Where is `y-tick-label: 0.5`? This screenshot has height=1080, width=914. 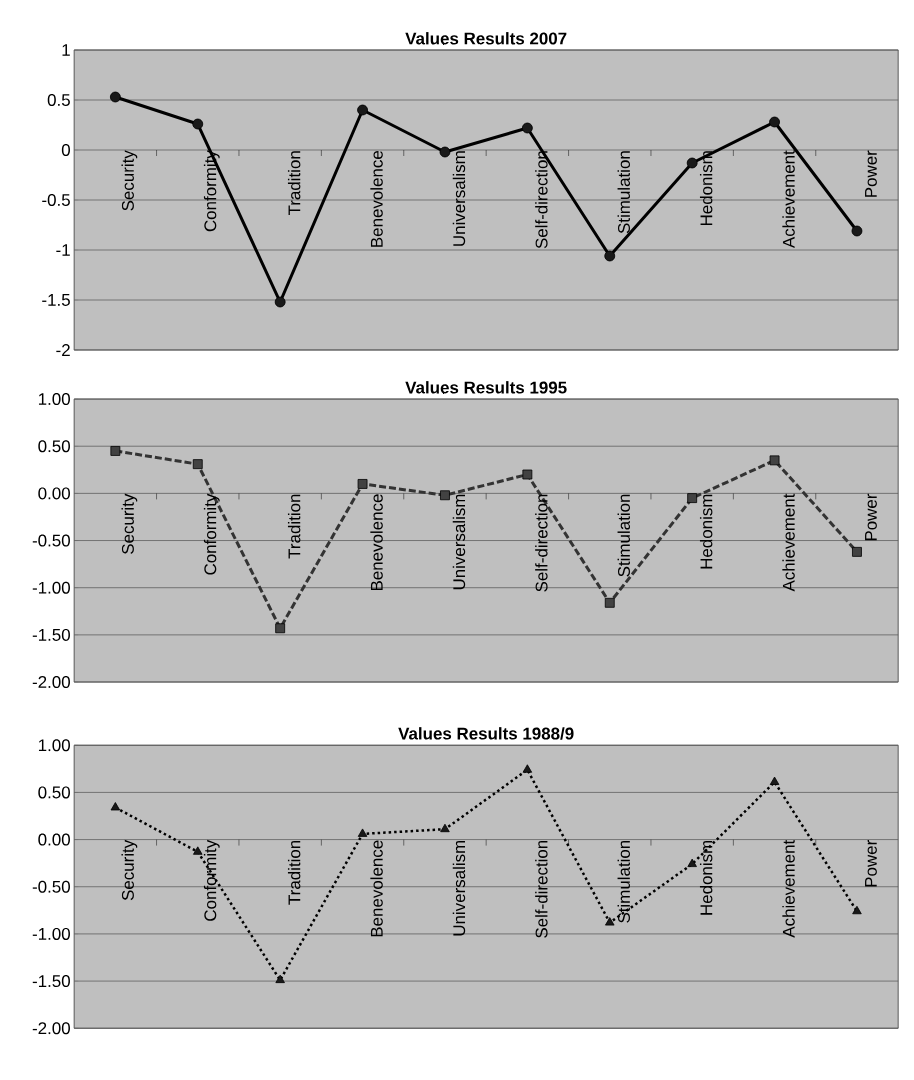
y-tick-label: 0.5 is located at coordinates (58, 100).